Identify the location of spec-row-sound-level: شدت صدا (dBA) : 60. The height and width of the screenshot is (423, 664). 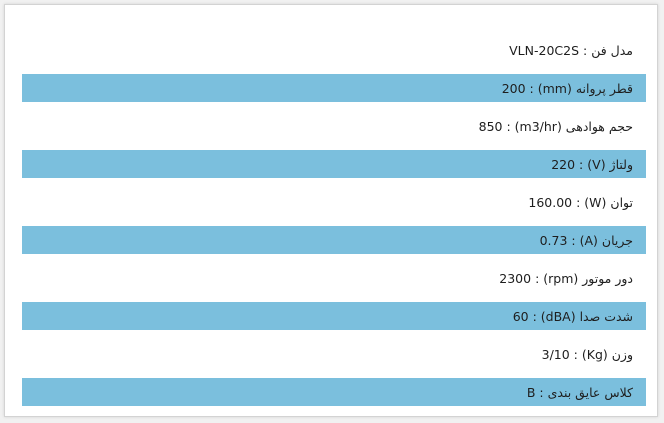
(334, 316).